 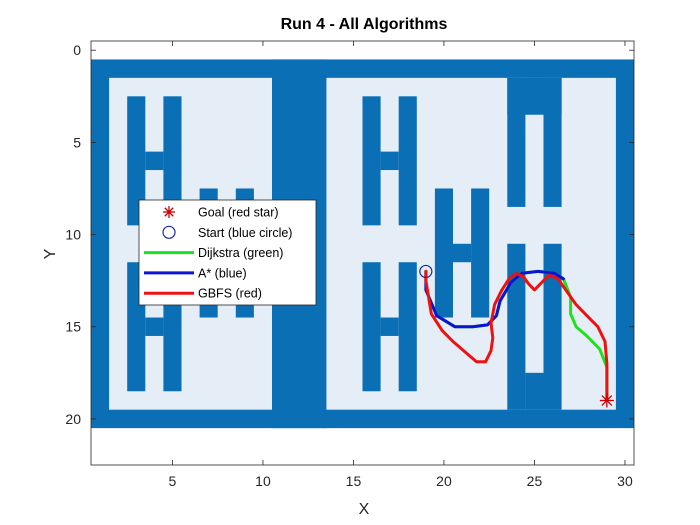 What do you see at coordinates (173, 481) in the screenshot?
I see `x-tick-label: 5` at bounding box center [173, 481].